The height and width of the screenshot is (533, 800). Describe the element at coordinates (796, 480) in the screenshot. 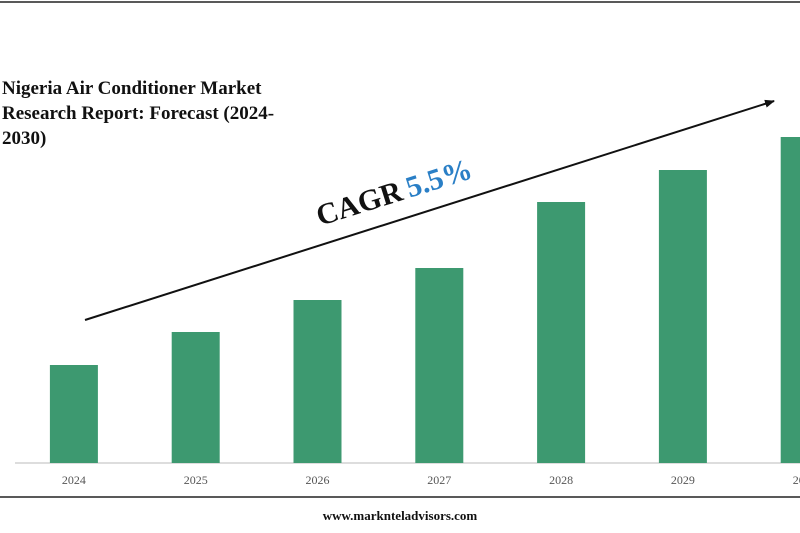

I see `x-tick-label: 2030` at that location.